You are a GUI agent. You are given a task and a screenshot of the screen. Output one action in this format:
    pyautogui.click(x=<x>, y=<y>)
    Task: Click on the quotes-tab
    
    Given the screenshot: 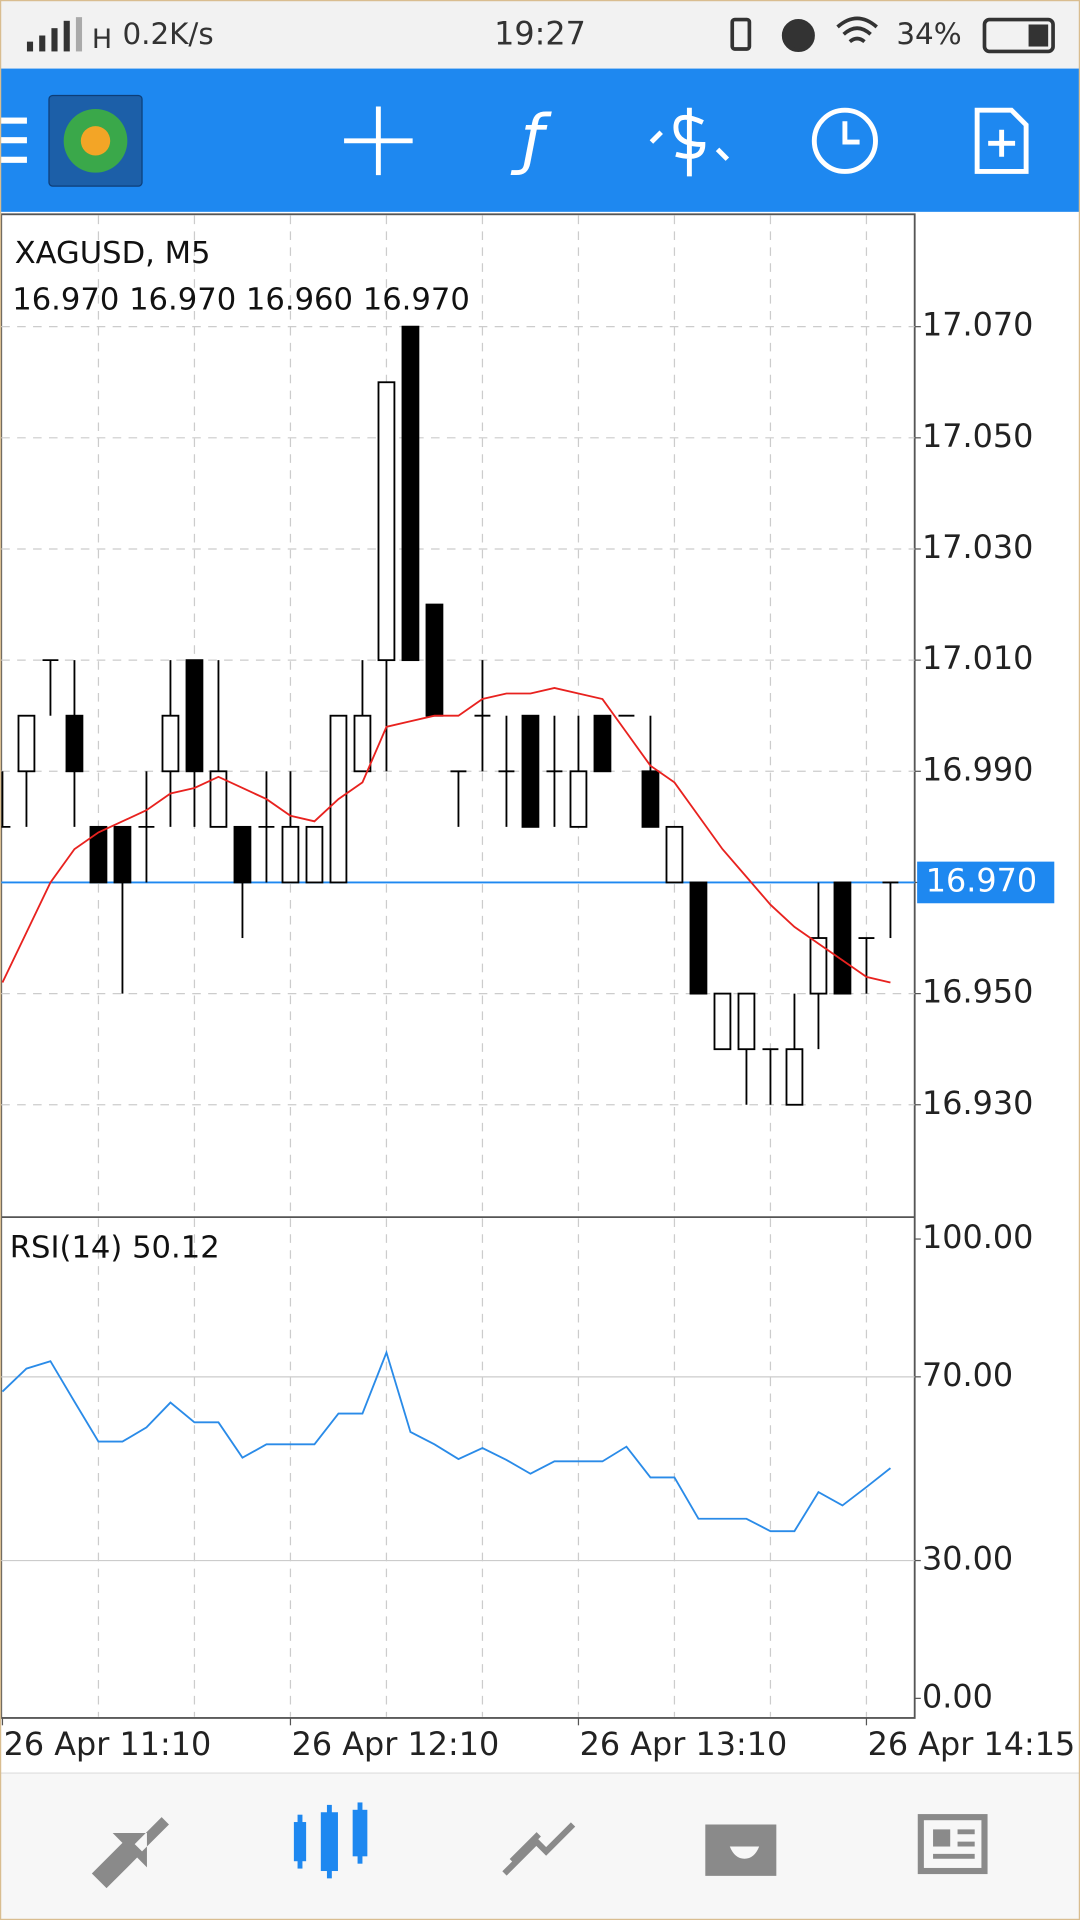 What is the action you would take?
    pyautogui.click(x=130, y=1853)
    